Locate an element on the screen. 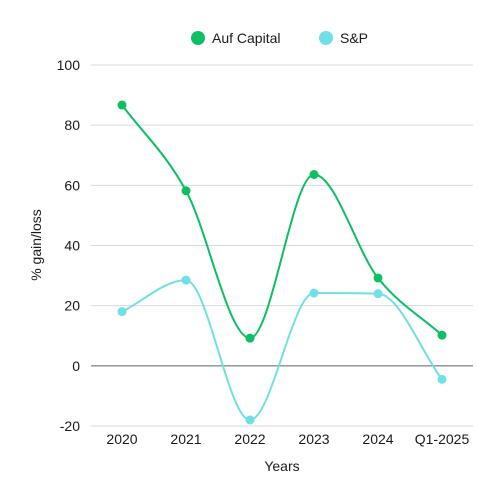  x-tick-label: 2022 is located at coordinates (249, 439).